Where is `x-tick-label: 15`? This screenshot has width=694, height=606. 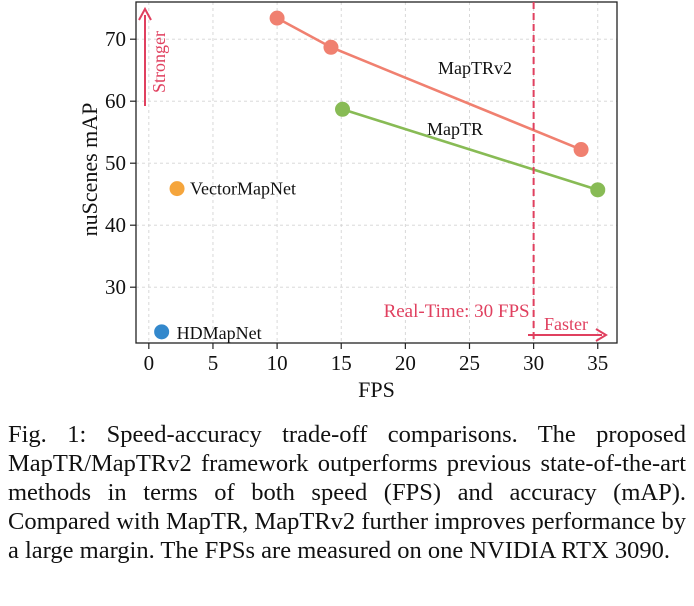
x-tick-label: 15 is located at coordinates (341, 363).